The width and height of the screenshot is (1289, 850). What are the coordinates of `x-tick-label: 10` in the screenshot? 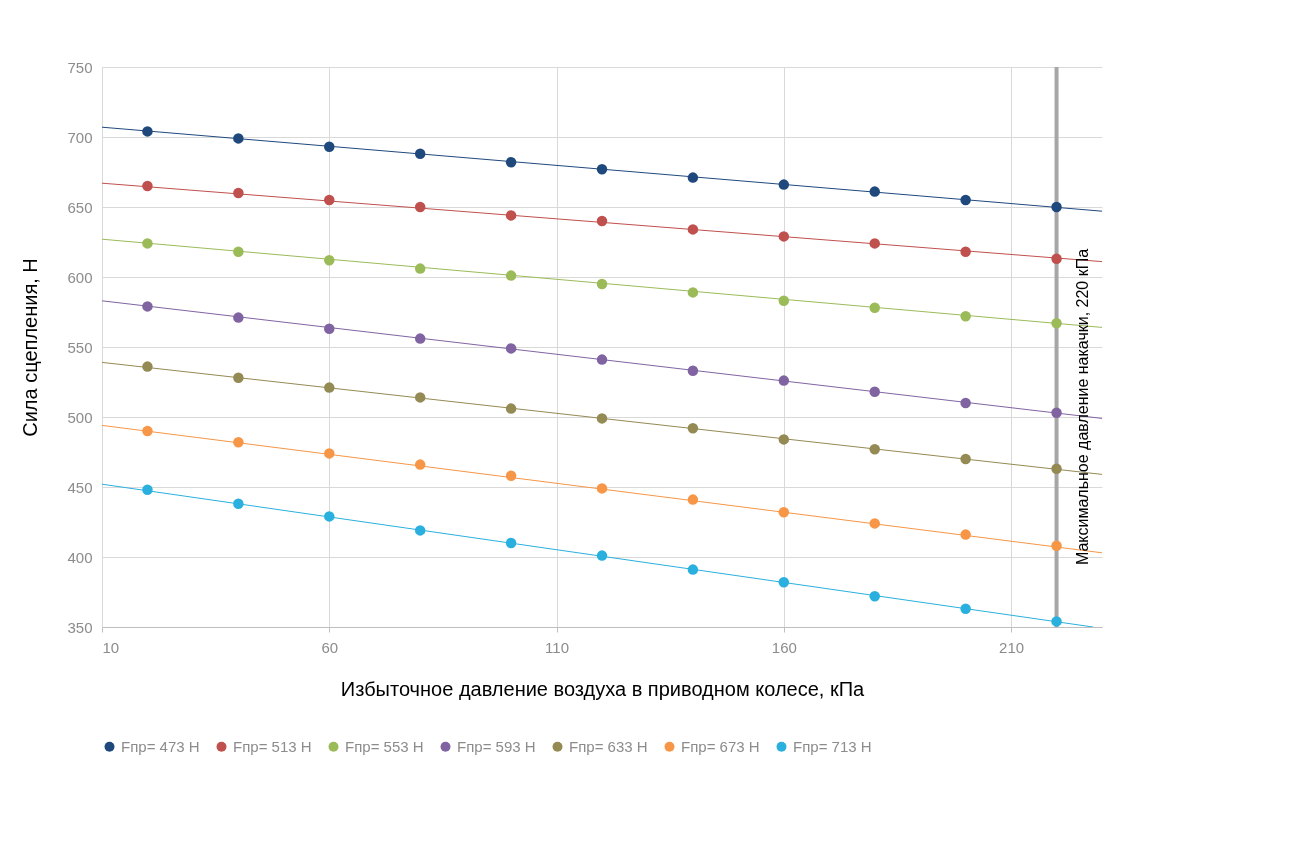 It's located at (111, 647).